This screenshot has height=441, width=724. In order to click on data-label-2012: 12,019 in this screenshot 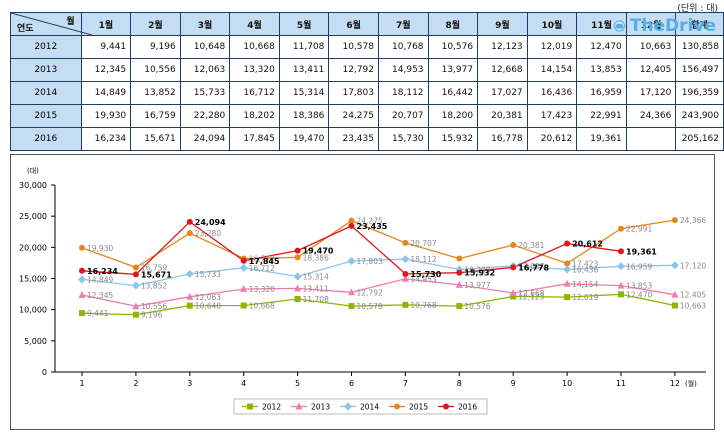, I will do `click(585, 297)`.